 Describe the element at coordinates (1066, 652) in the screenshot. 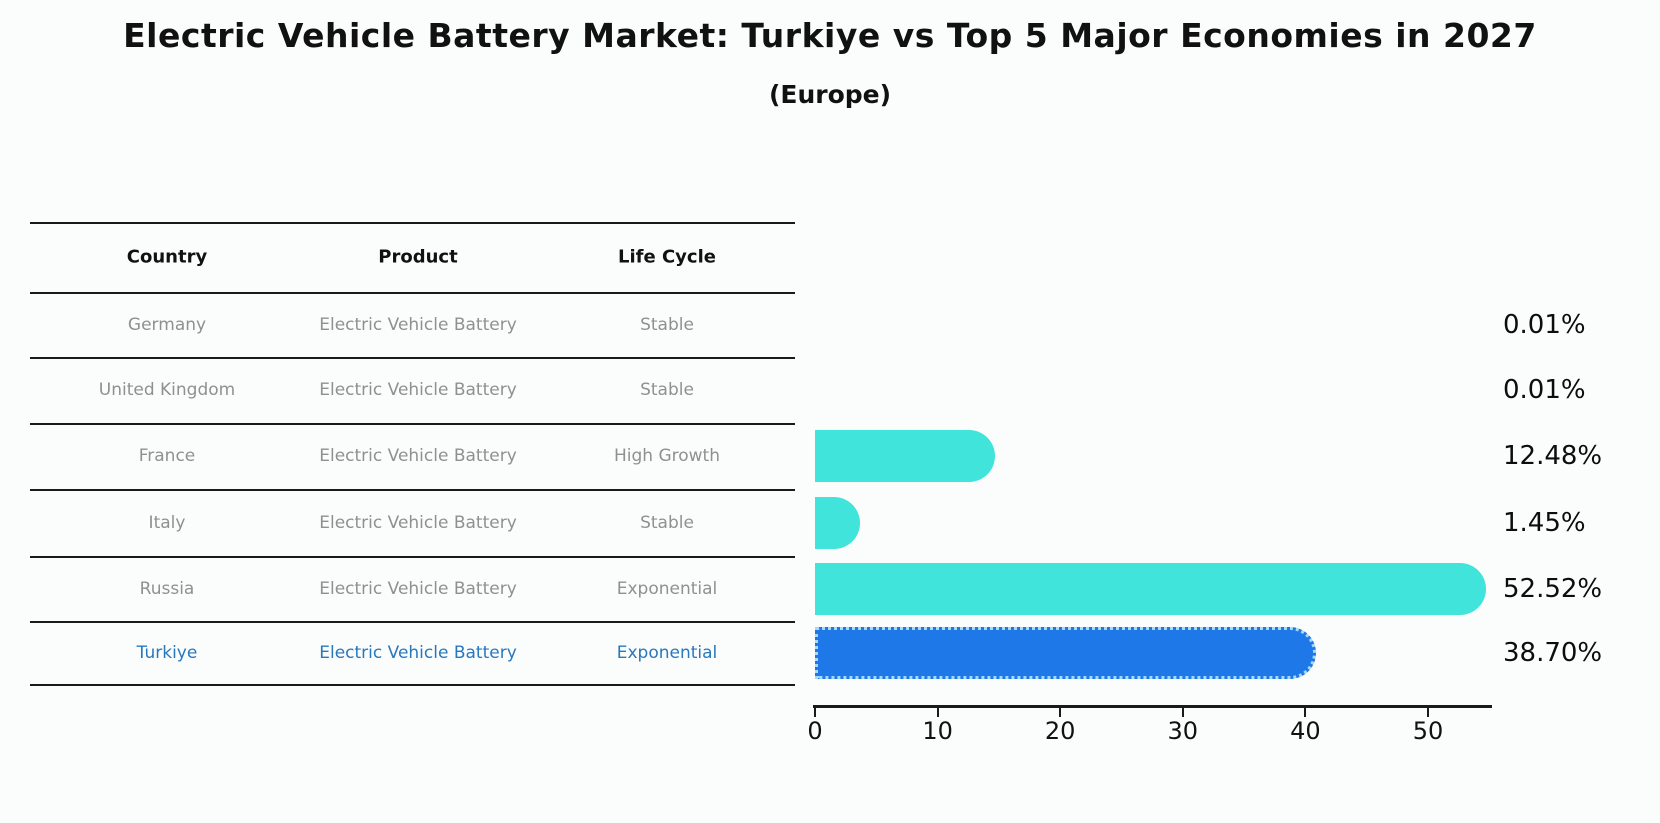

I see `bar-turkiye` at that location.